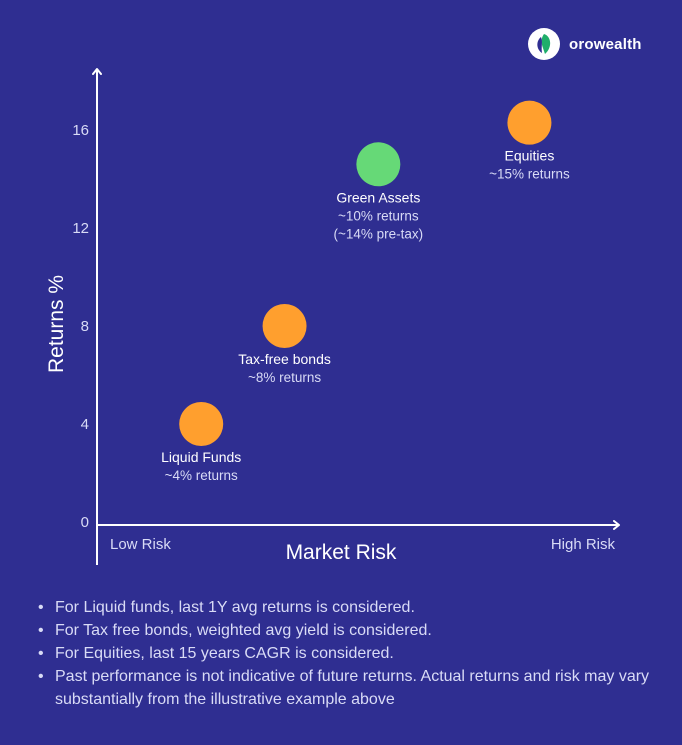 Image resolution: width=682 pixels, height=745 pixels. What do you see at coordinates (85, 424) in the screenshot?
I see `y-tick-label: 4` at bounding box center [85, 424].